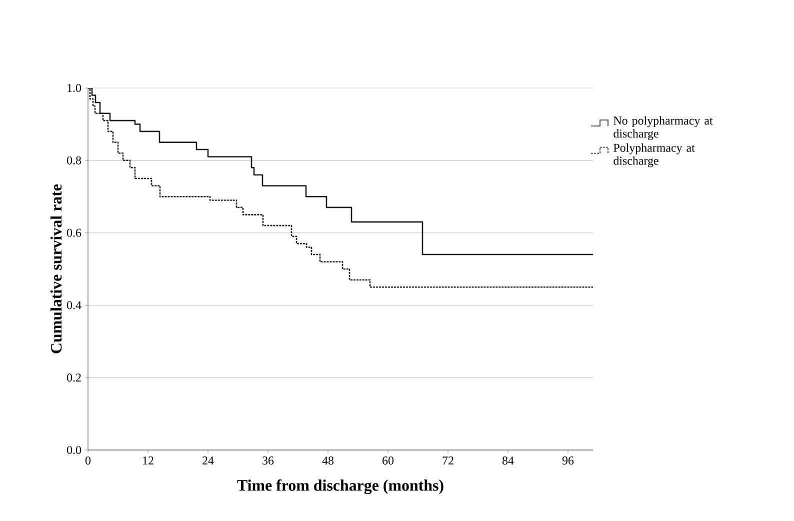  Describe the element at coordinates (88, 460) in the screenshot. I see `x-tick-label: 0` at that location.